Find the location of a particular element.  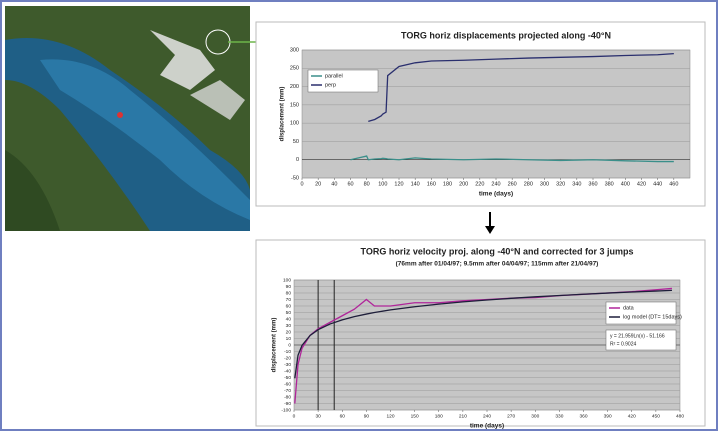

y-tick-label: 10 is located at coordinates (289, 339).